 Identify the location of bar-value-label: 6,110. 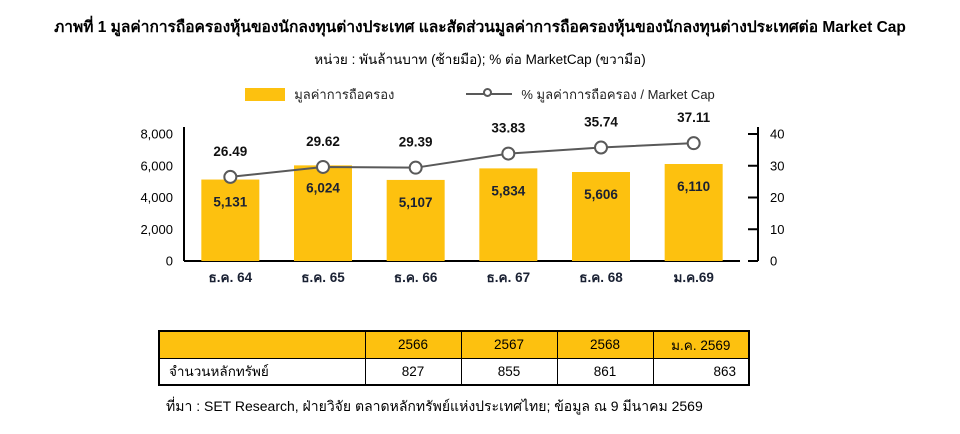
(693, 186).